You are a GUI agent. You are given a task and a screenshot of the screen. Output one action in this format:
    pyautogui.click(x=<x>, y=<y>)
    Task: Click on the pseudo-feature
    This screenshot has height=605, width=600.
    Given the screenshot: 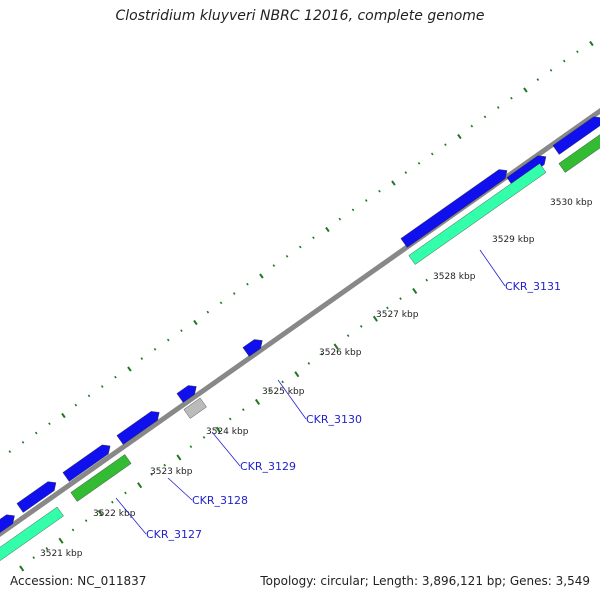 What is the action you would take?
    pyautogui.click(x=195, y=408)
    